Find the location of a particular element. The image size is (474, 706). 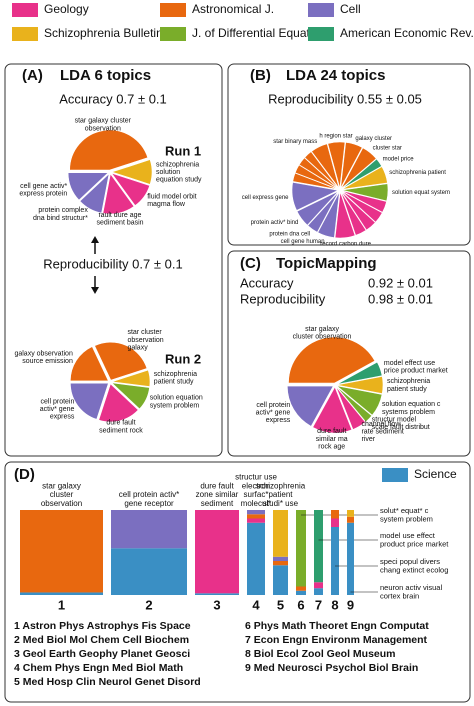

x-tick-label: 4 is located at coordinates (256, 604).